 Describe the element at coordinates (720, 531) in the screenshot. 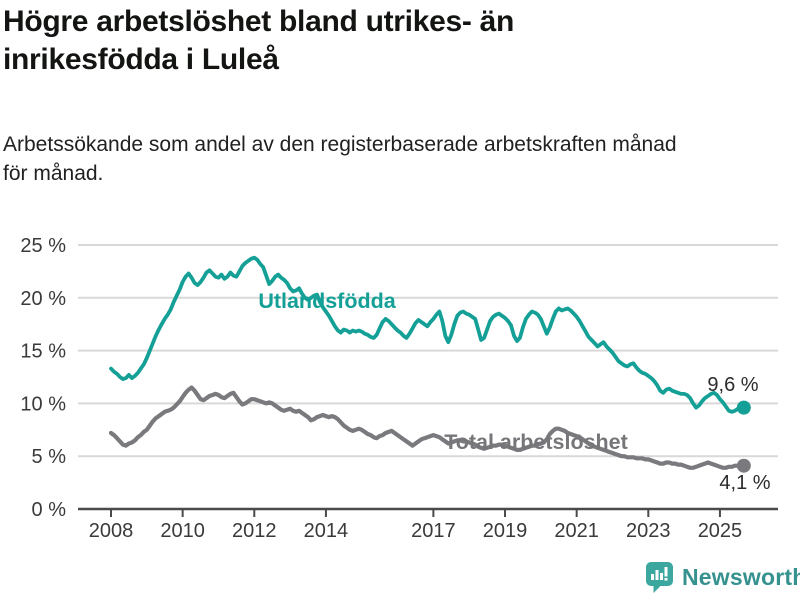

I see `x-tick-label: 2025` at that location.